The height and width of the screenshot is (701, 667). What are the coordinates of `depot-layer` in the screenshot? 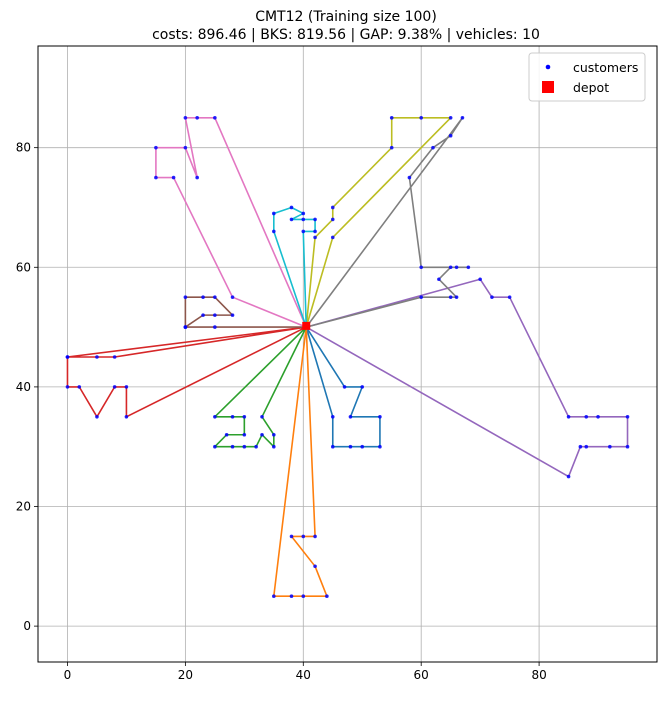 It's located at (306, 325).